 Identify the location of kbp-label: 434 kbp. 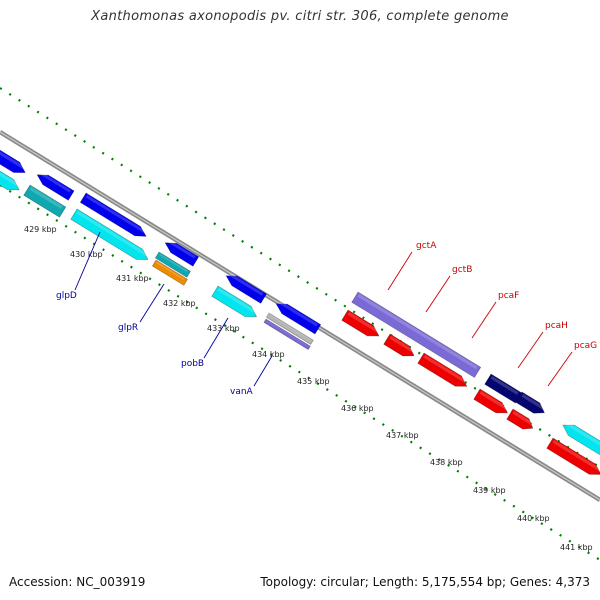
(268, 354).